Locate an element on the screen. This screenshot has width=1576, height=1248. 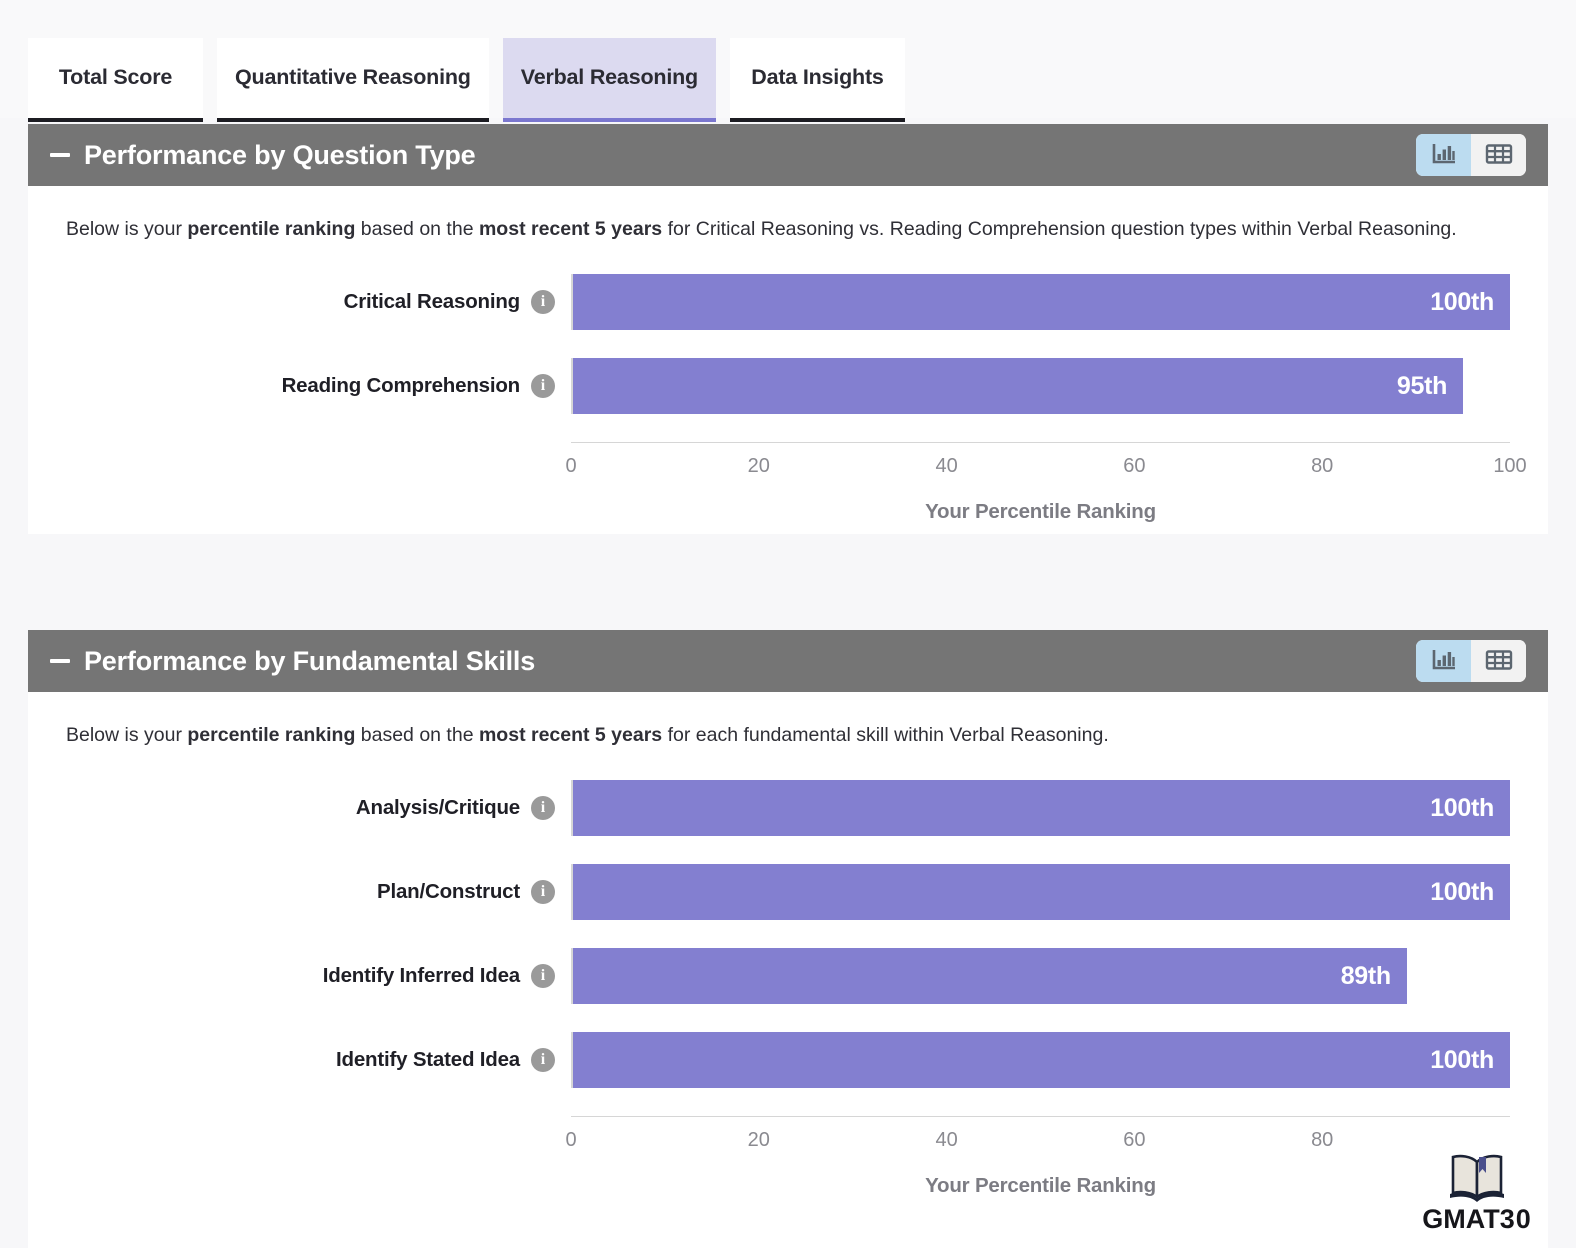
category-label: Identify Inferred Idea is located at coordinates (421, 976).